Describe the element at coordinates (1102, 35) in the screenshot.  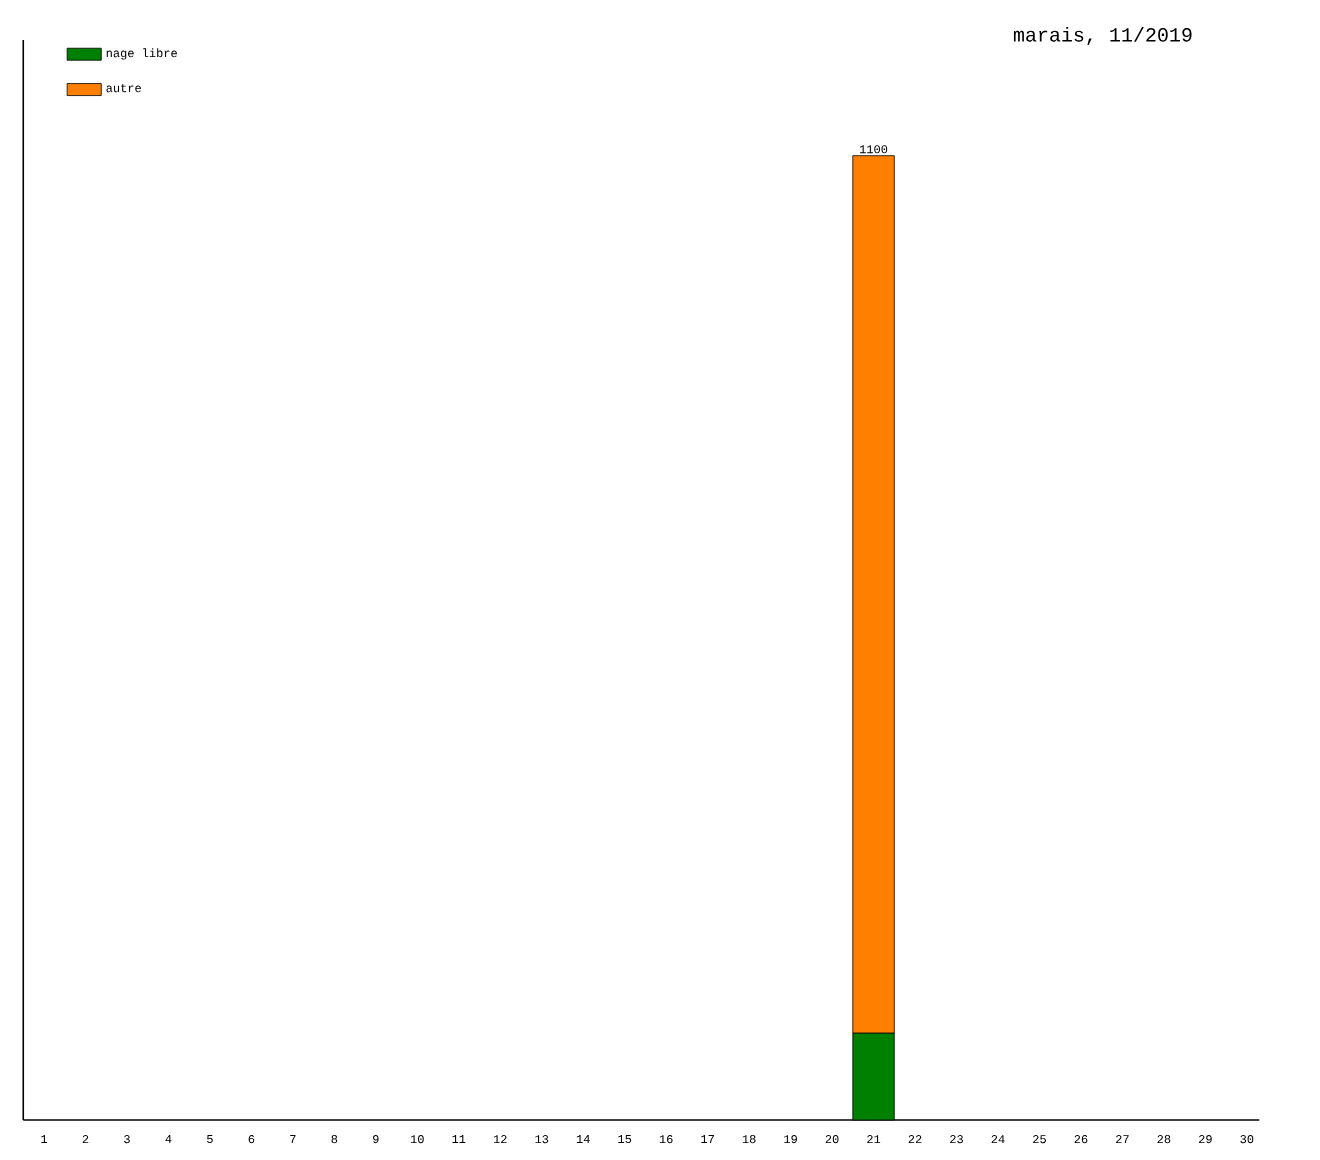
I see `chart-title: marais, 11/2019` at that location.